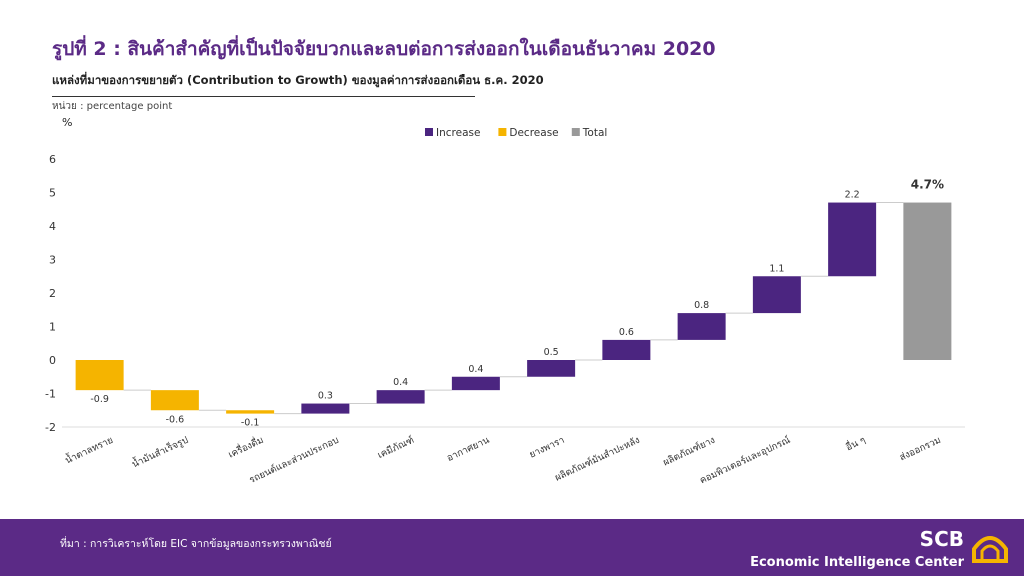  Describe the element at coordinates (855, 443) in the screenshot. I see `x-tick-label: อื่น ๆ` at that location.